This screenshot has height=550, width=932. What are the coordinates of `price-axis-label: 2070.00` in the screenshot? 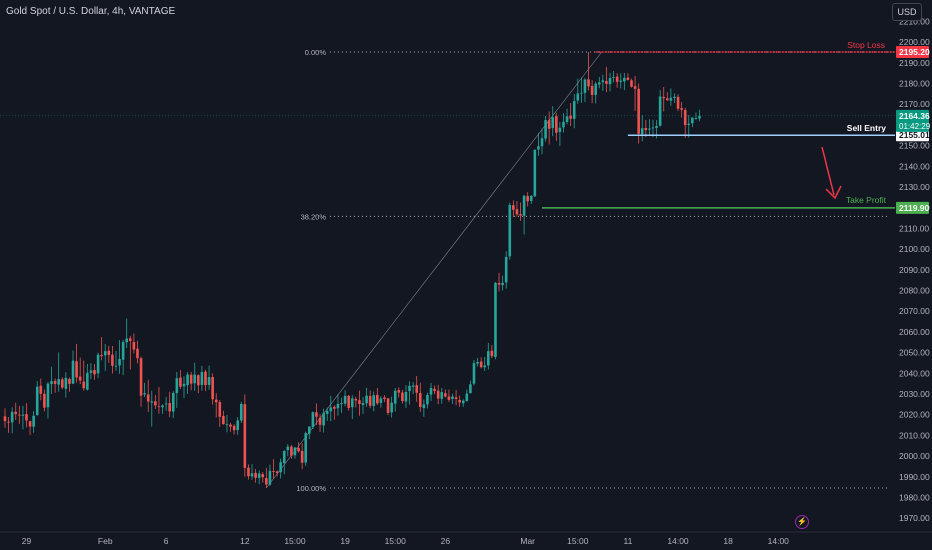 It's located at (914, 311).